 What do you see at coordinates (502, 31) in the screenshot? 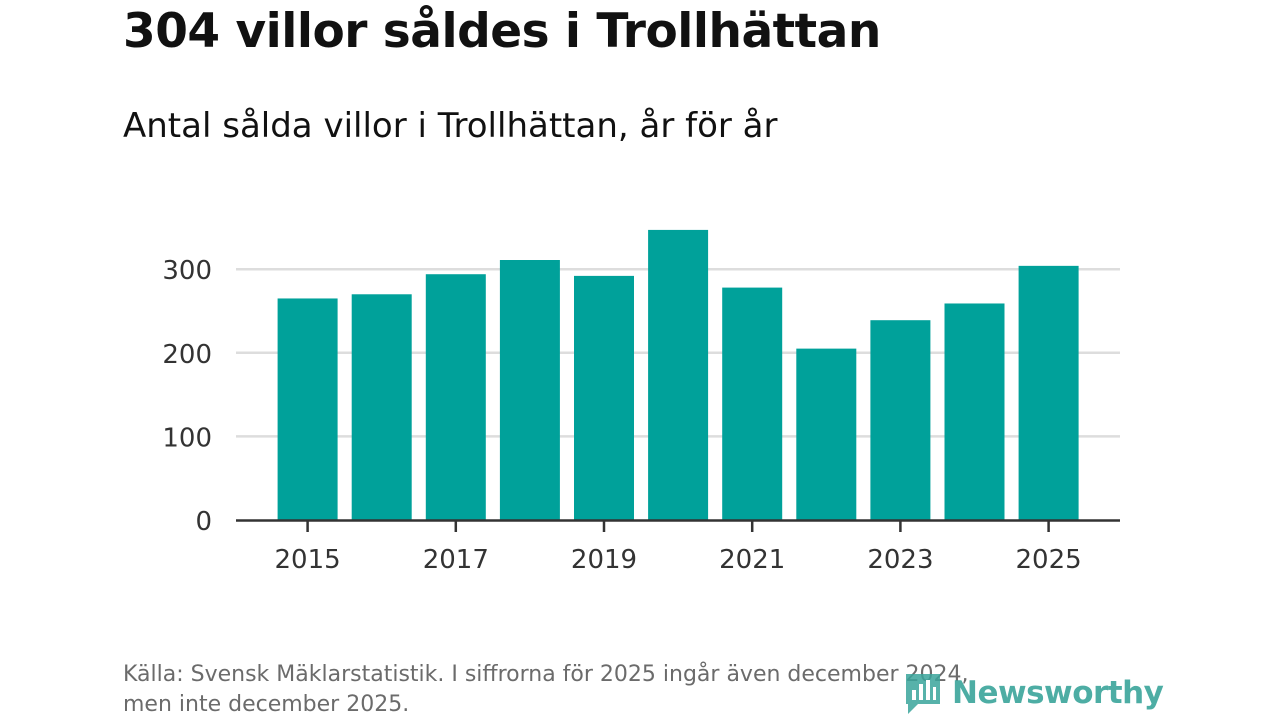
I see `chart-title: 304 villor såldes i Trollhättan` at bounding box center [502, 31].